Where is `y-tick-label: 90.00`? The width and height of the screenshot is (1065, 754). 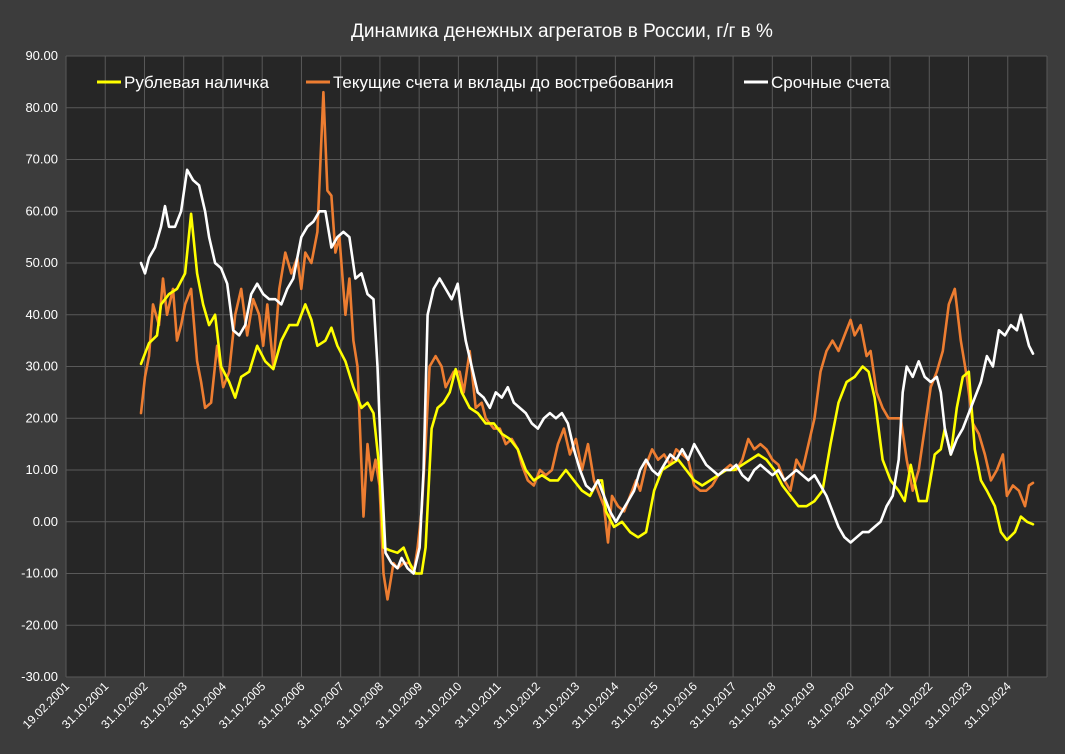 y-tick-label: 90.00 is located at coordinates (41, 55).